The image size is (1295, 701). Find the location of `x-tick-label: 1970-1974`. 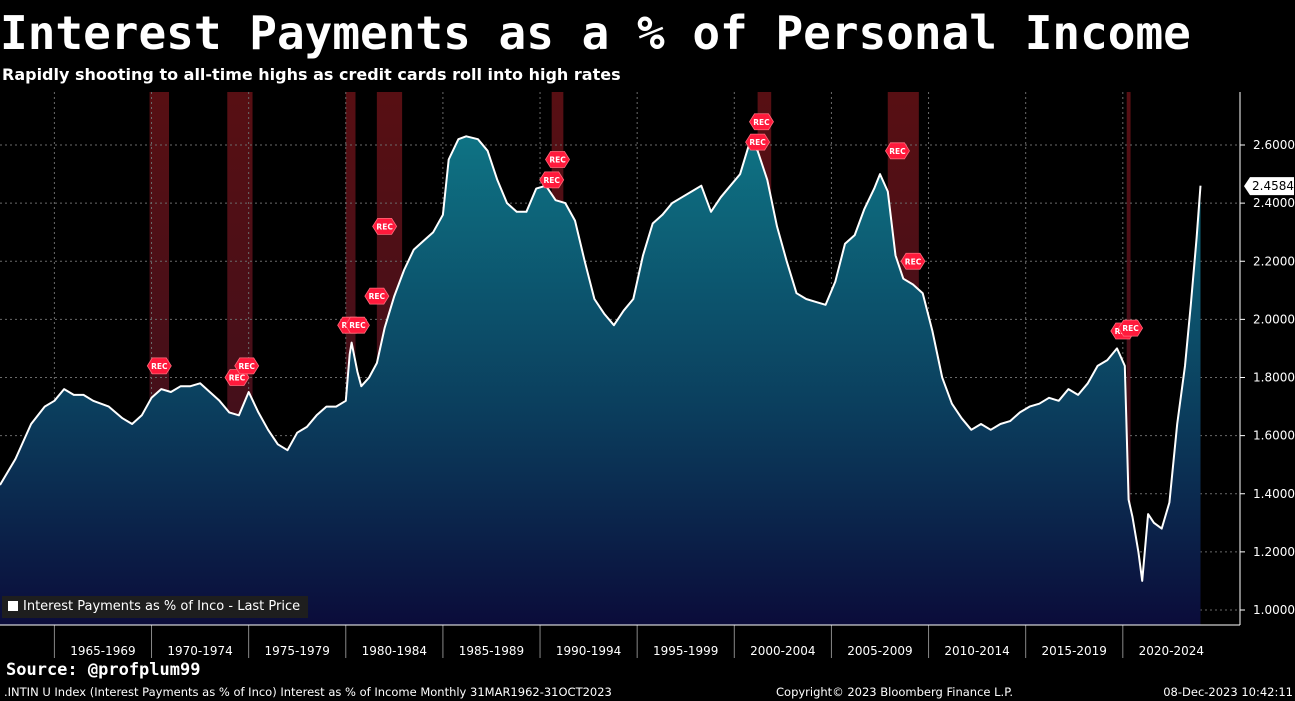

x-tick-label: 1970-1974 is located at coordinates (199, 651).